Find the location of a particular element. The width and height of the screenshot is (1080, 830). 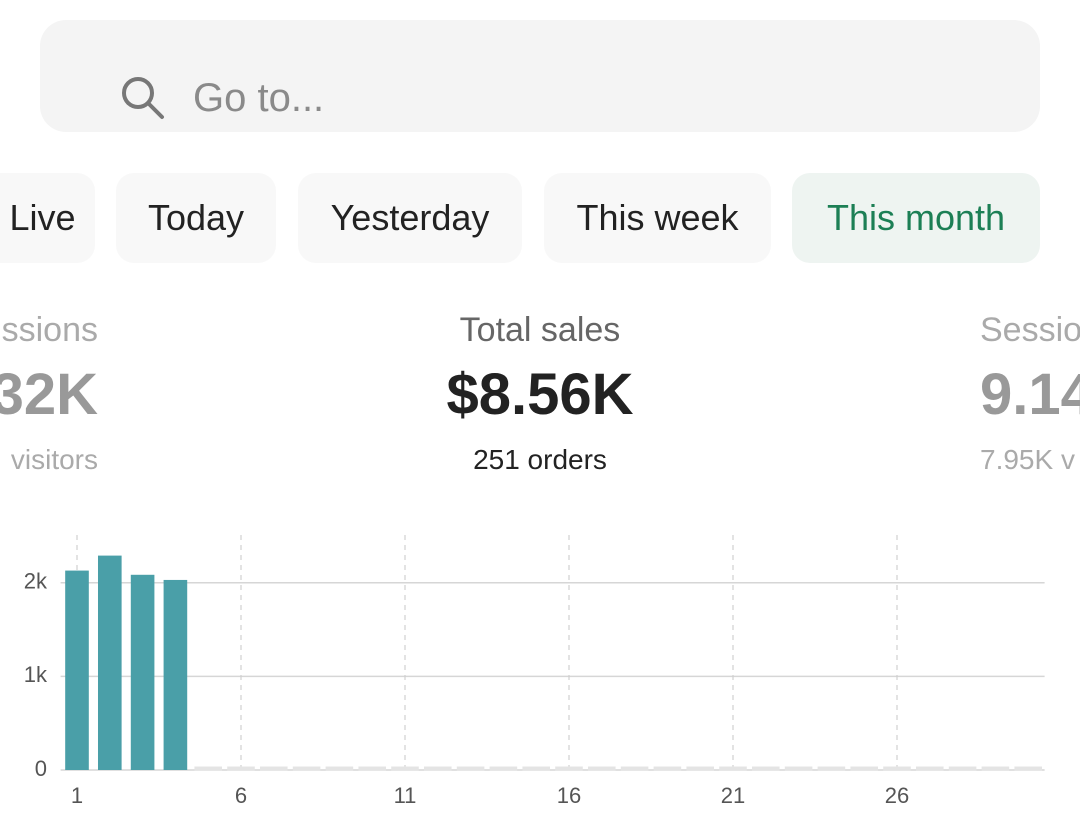

metric-card: ssions 32K visitors is located at coordinates (49, 395).